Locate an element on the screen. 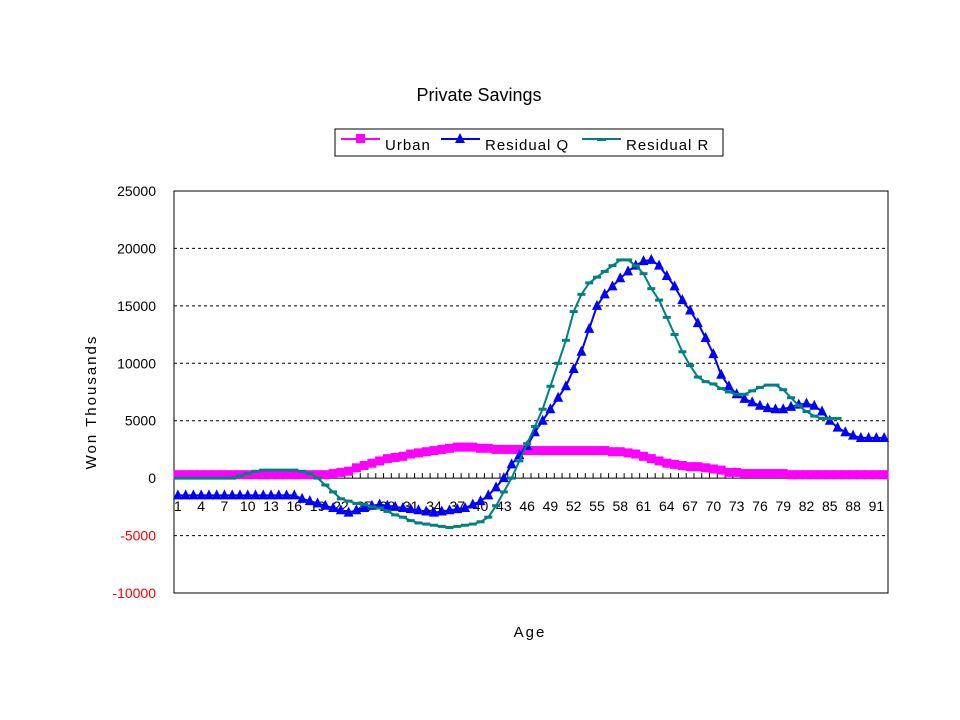 The height and width of the screenshot is (720, 960). x-tick-label: 34 is located at coordinates (434, 506).